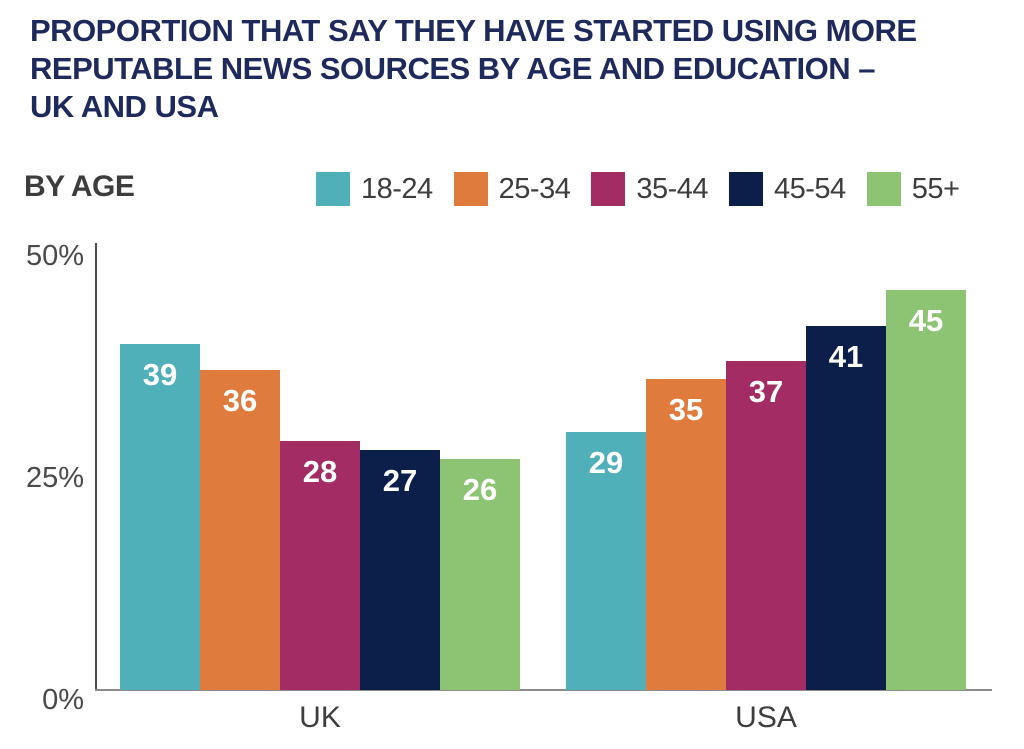 Image resolution: width=1024 pixels, height=749 pixels. I want to click on legend-label: 25-34, so click(534, 188).